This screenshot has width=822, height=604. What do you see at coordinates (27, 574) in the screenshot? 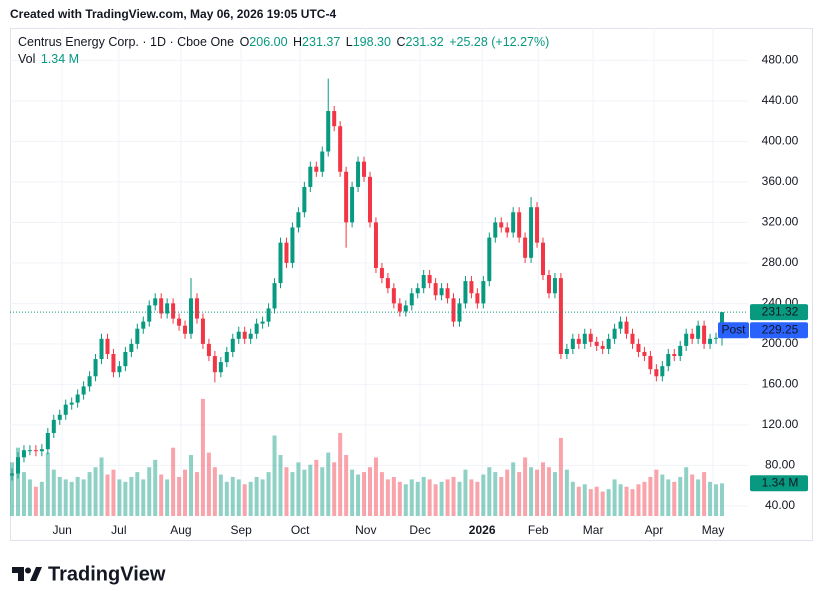
I see `brand-logo` at bounding box center [27, 574].